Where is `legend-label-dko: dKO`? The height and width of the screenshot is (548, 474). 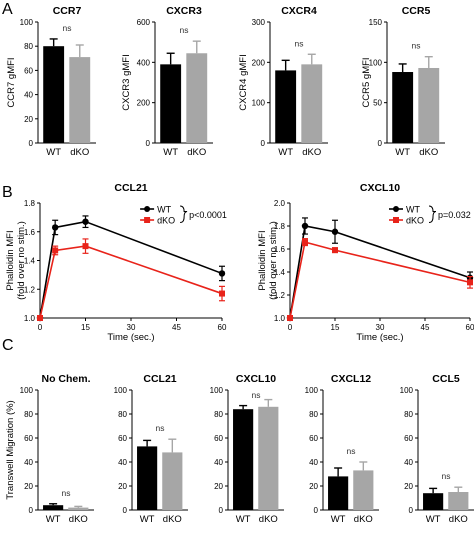
legend-label-dko: dKO is located at coordinates (415, 221).